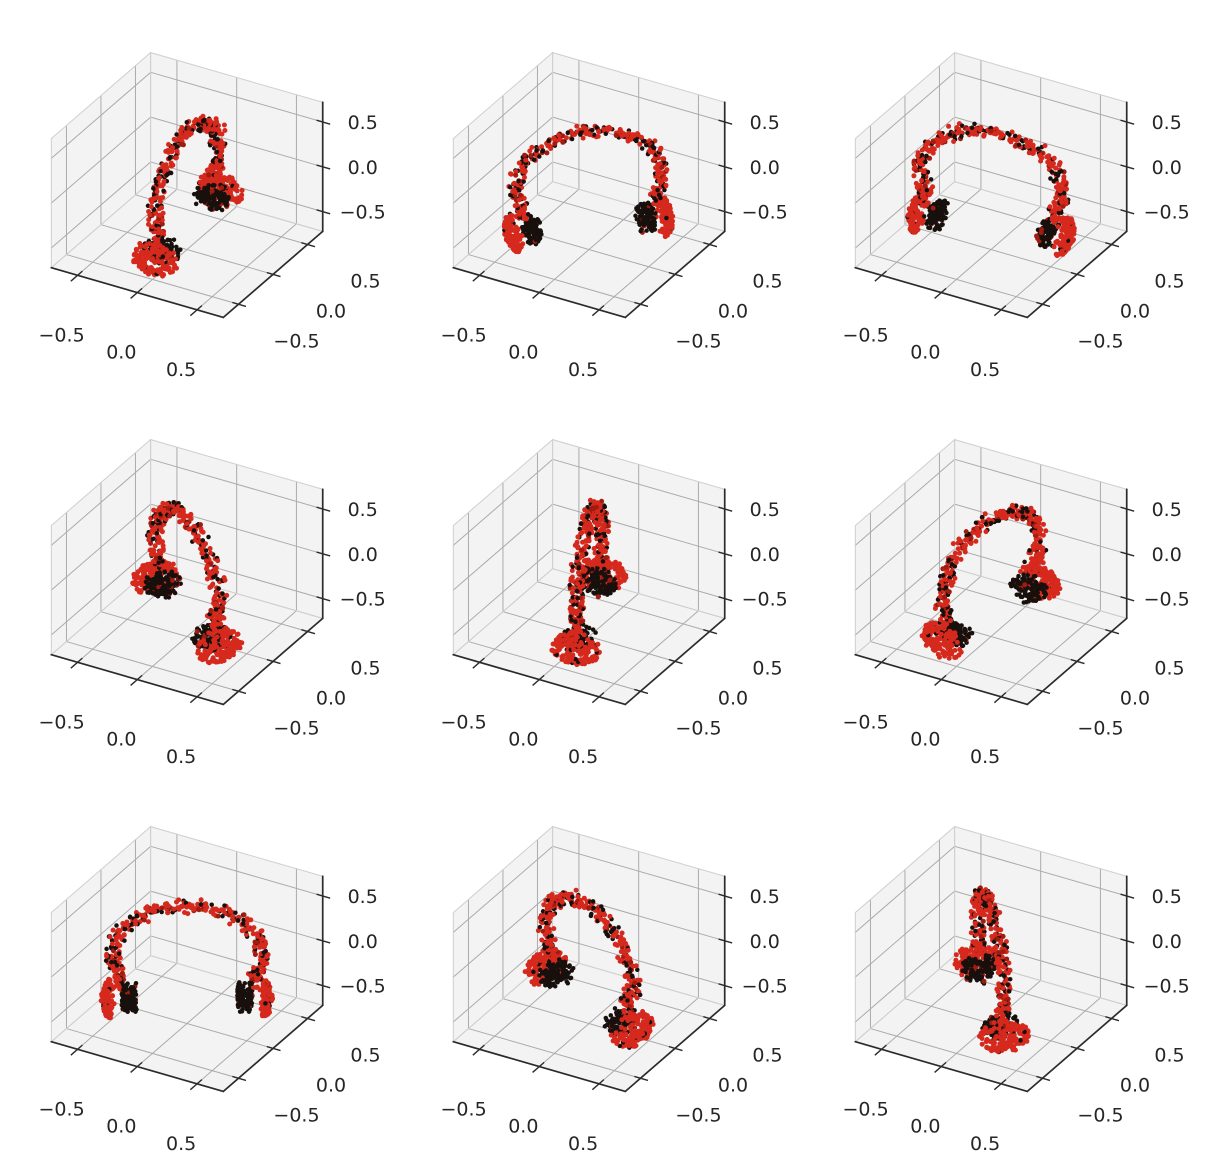 This screenshot has width=1206, height=1162. I want to click on x-tick-label: −0.5, so click(866, 335).